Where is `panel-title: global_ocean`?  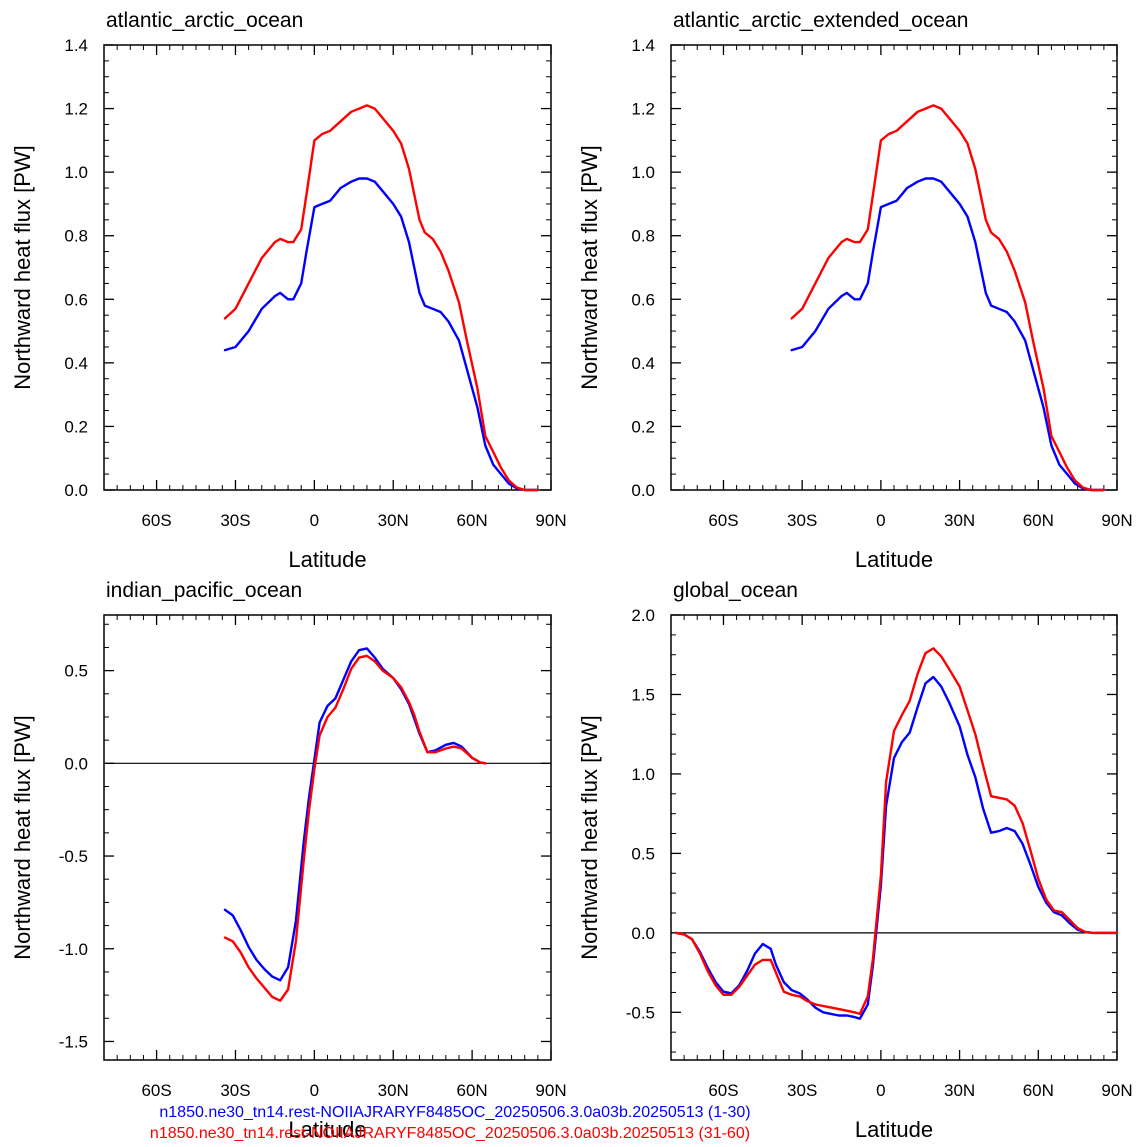
panel-title: global_ocean is located at coordinates (735, 590).